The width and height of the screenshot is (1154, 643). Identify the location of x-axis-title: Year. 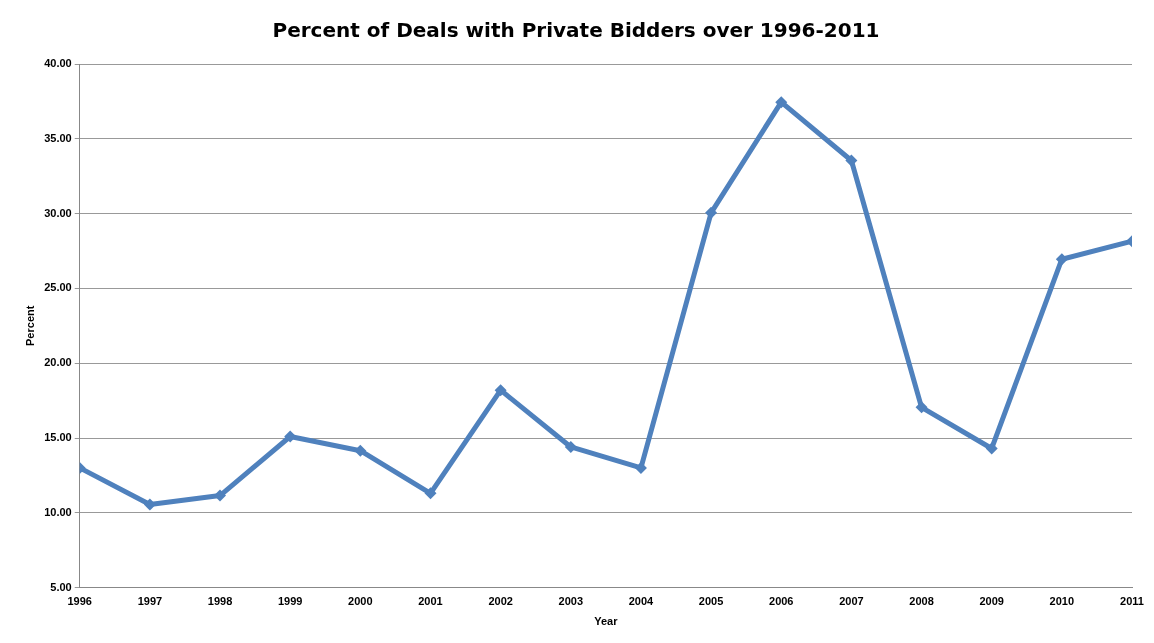
(606, 621).